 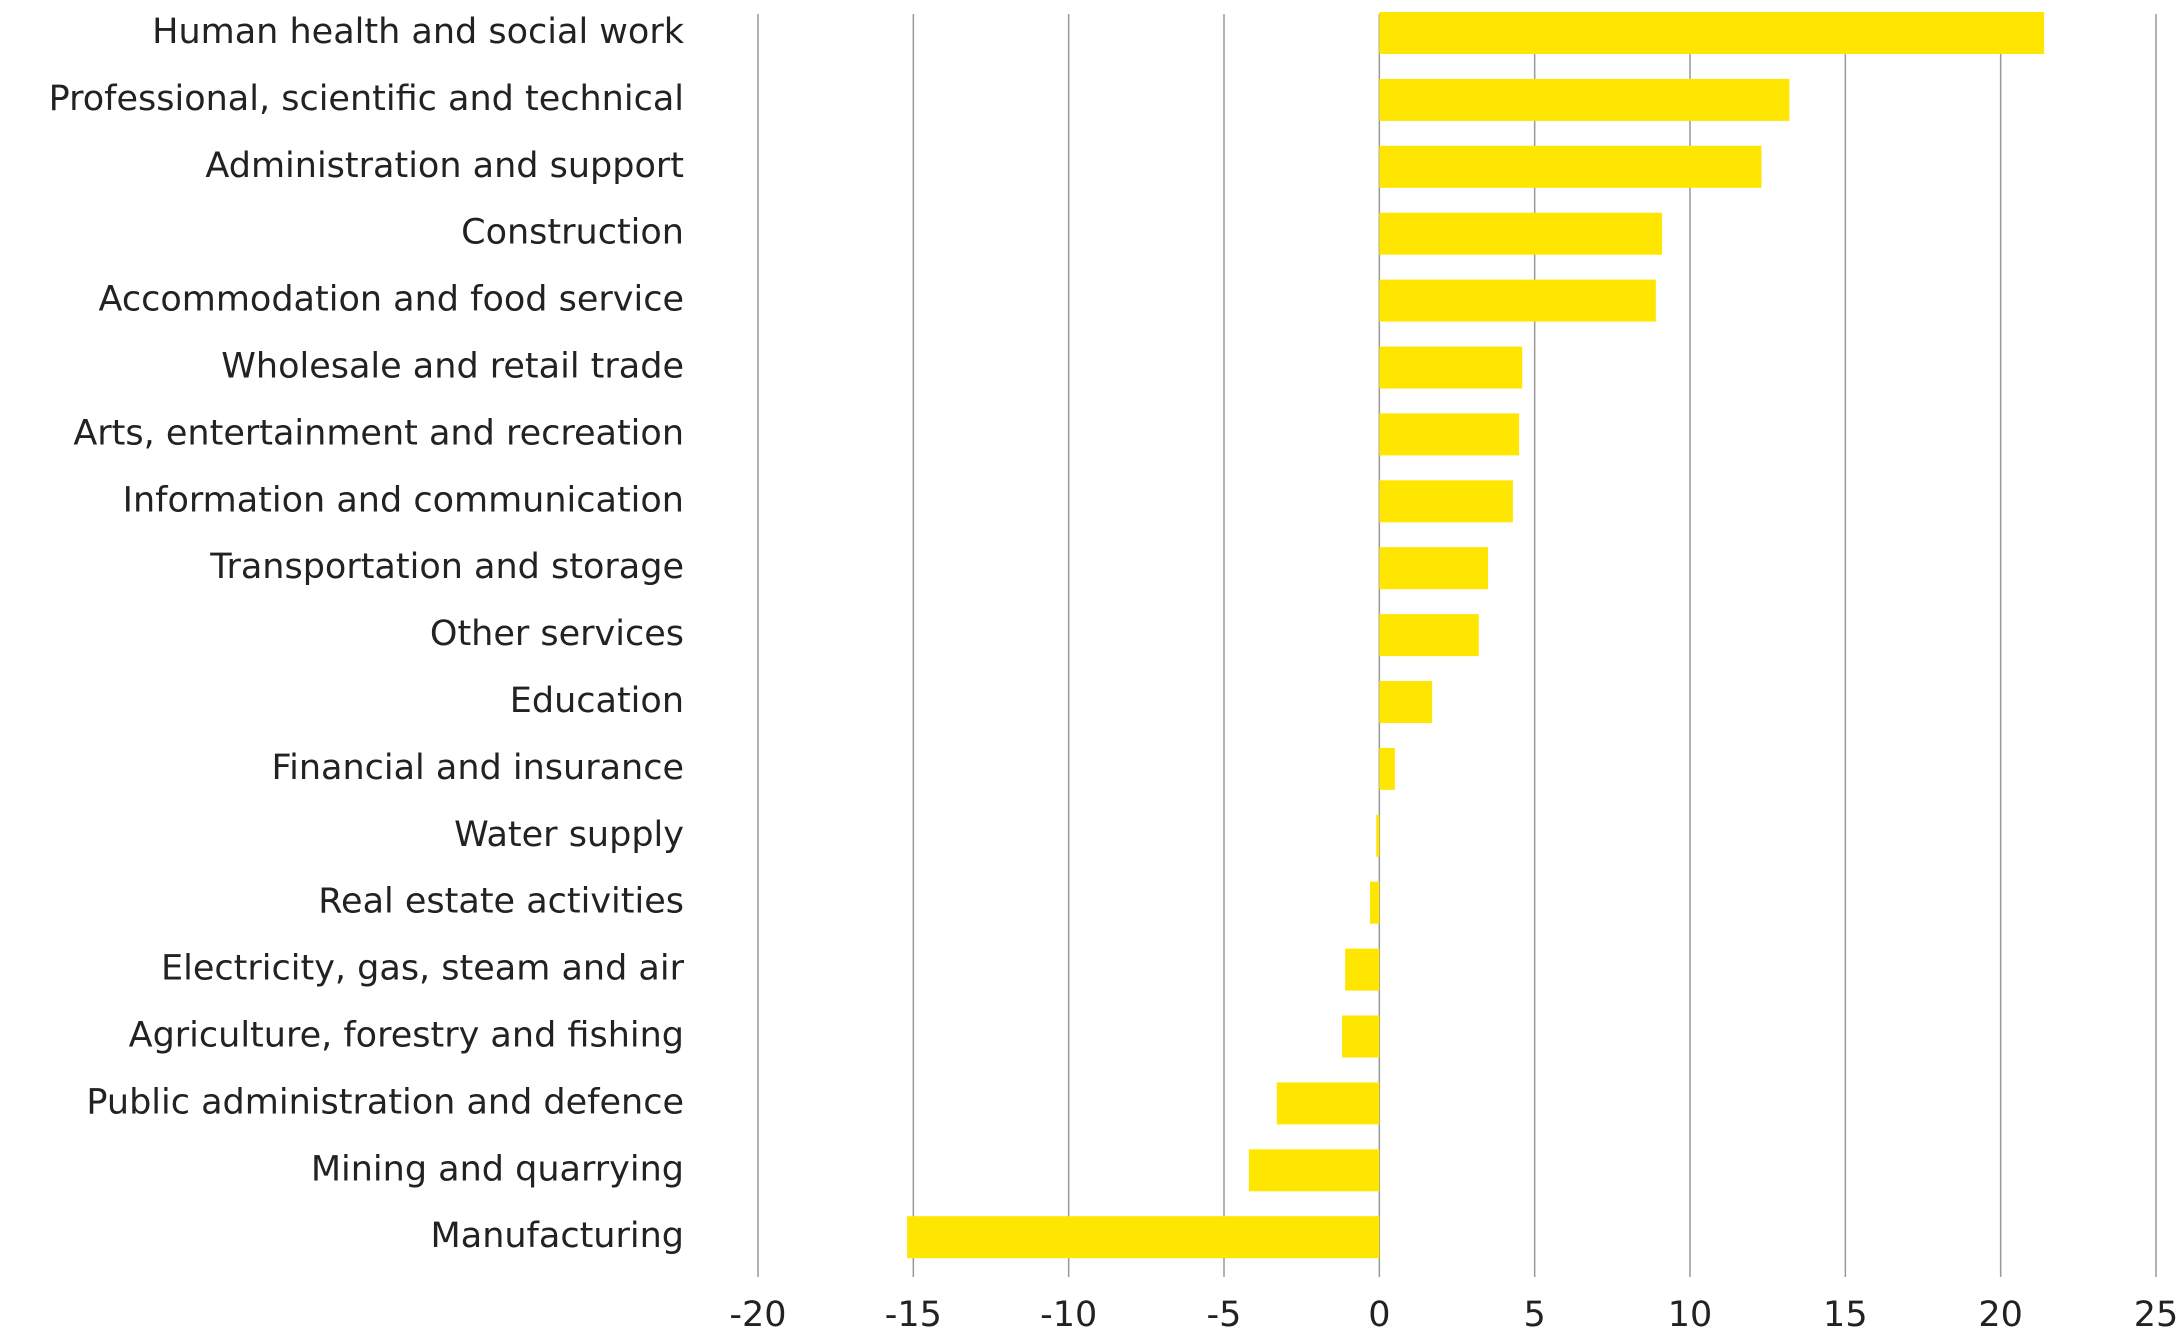 I want to click on y-tick-label: Water supply, so click(x=569, y=835).